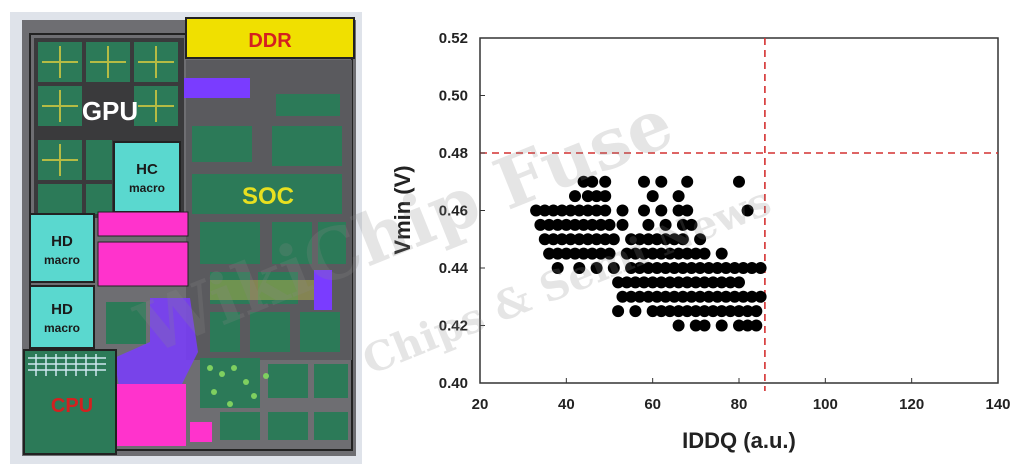 Image resolution: width=1033 pixels, height=473 pixels. Describe the element at coordinates (453, 38) in the screenshot. I see `y-tick-label: 0.52` at that location.